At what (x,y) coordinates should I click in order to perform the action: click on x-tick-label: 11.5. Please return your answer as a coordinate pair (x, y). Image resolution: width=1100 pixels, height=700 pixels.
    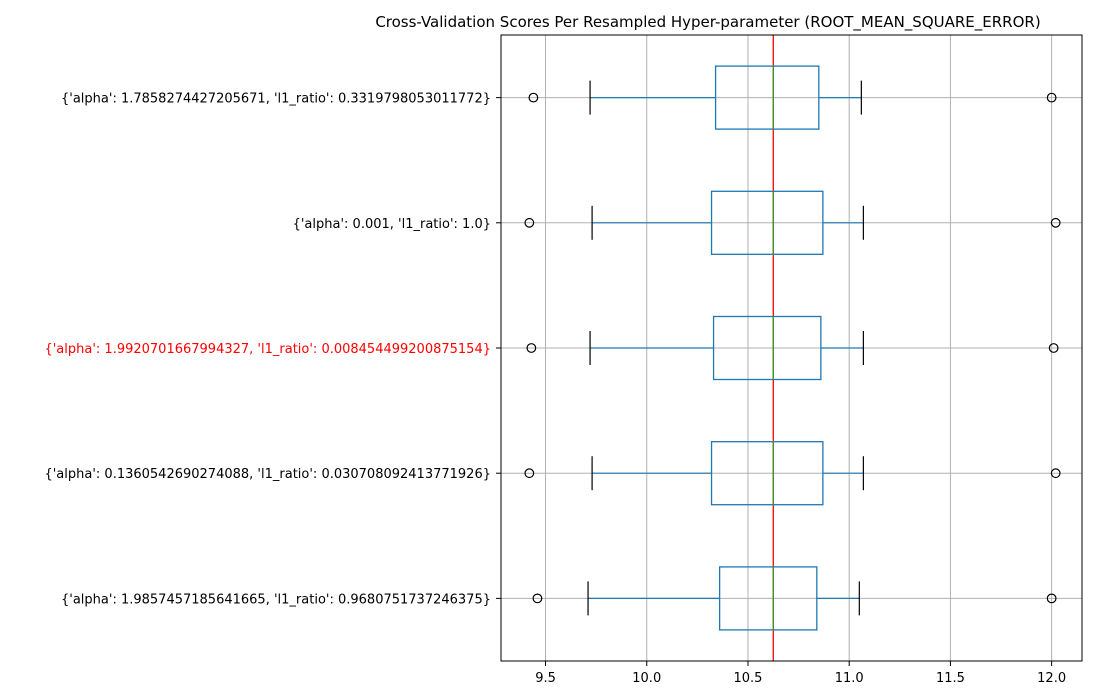
    Looking at the image, I should click on (950, 678).